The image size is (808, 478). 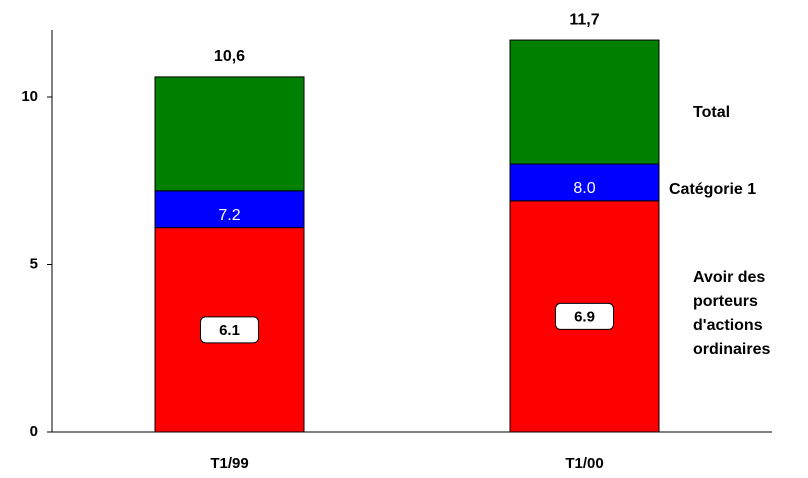 What do you see at coordinates (712, 112) in the screenshot?
I see `legend-label: Total` at bounding box center [712, 112].